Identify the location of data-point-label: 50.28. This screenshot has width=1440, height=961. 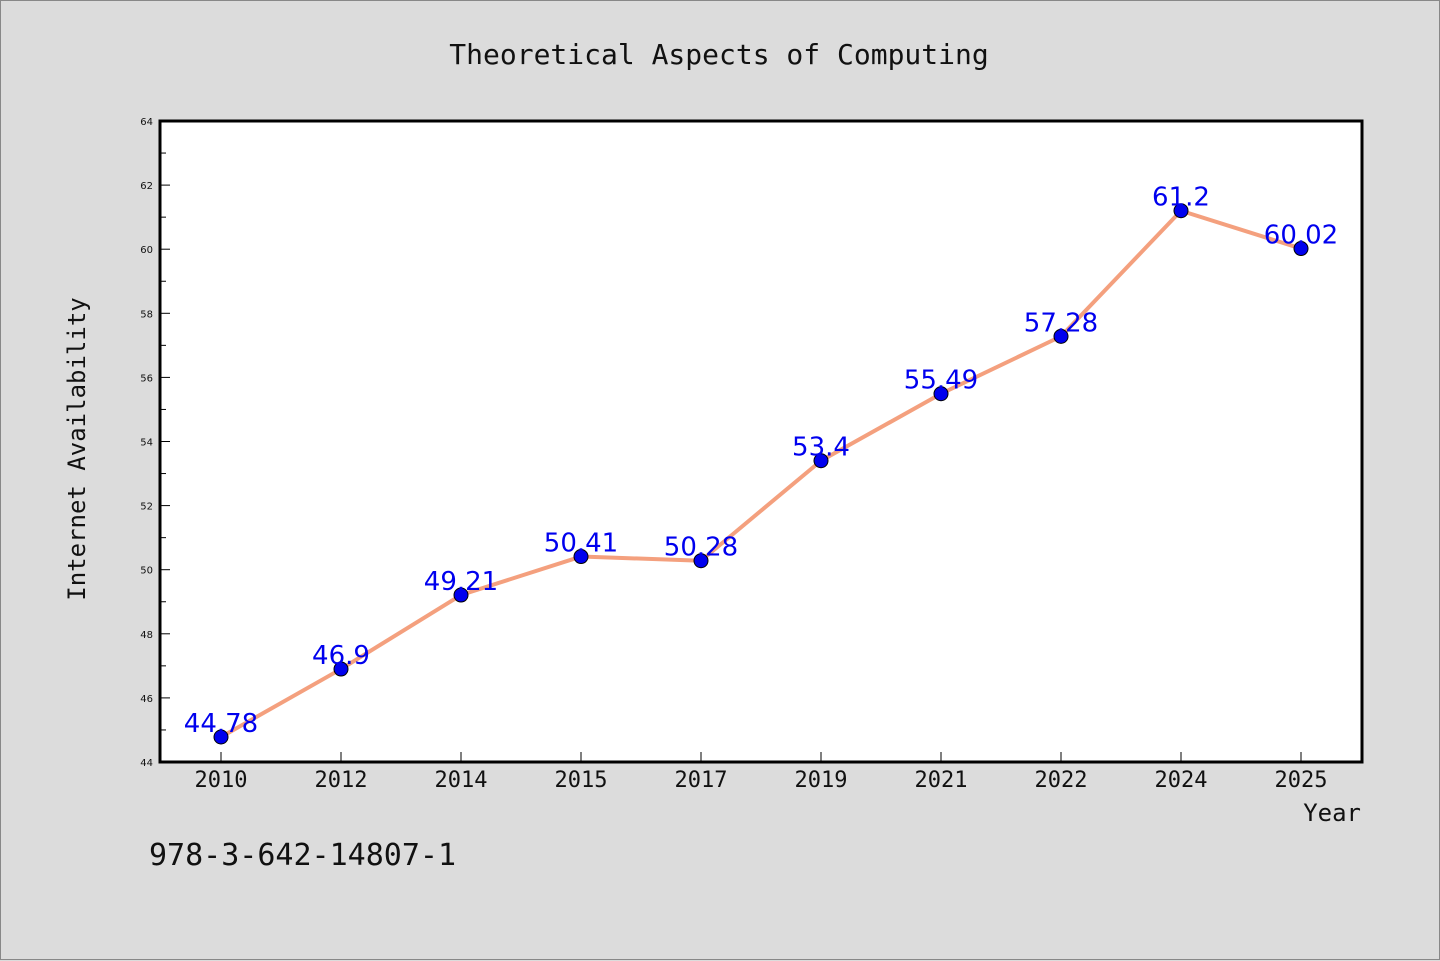
(701, 548).